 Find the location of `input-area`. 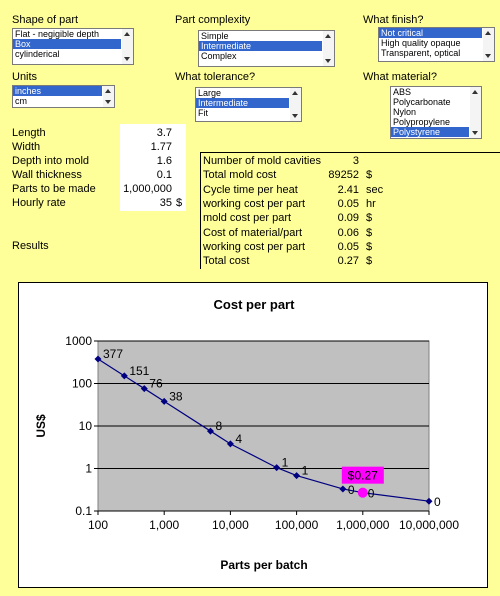

input-area is located at coordinates (153, 167).